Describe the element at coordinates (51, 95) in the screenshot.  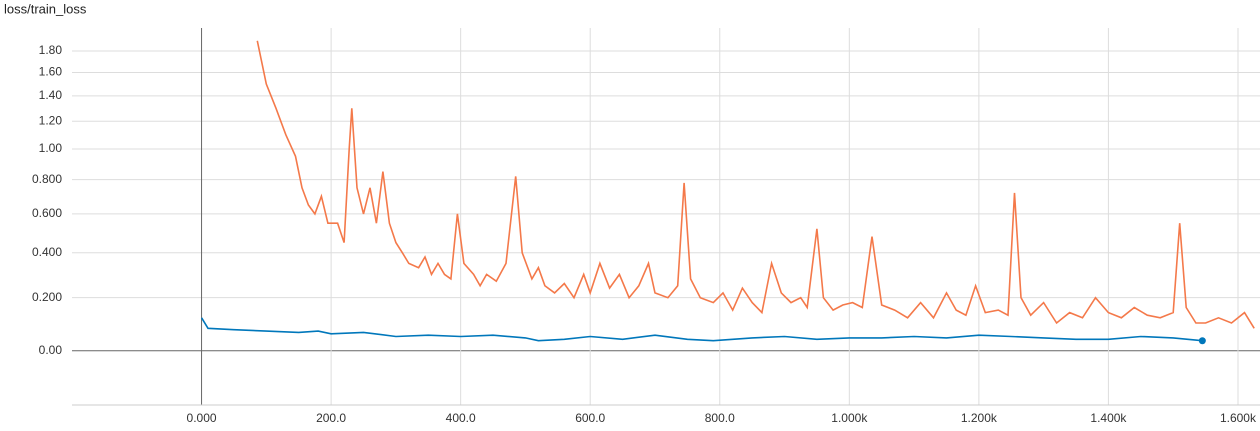
I see `y-tick-label: 1.40` at that location.